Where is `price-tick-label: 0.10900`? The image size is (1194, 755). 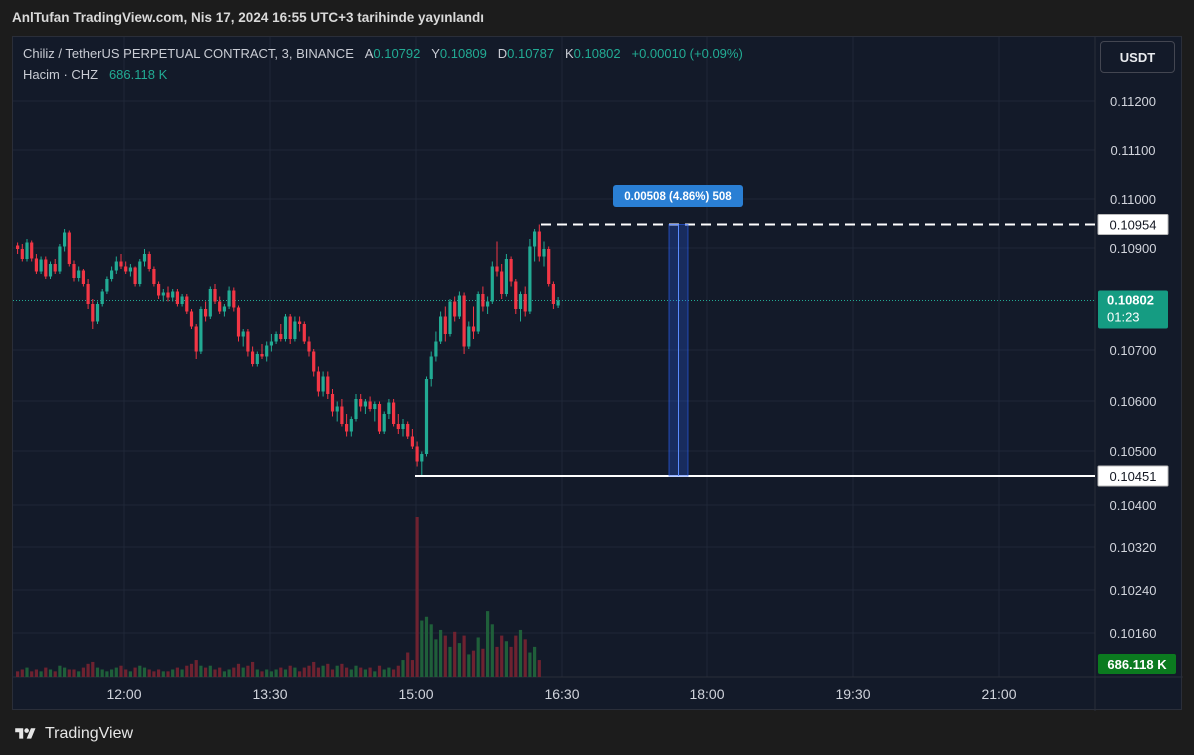 price-tick-label: 0.10900 is located at coordinates (1133, 248).